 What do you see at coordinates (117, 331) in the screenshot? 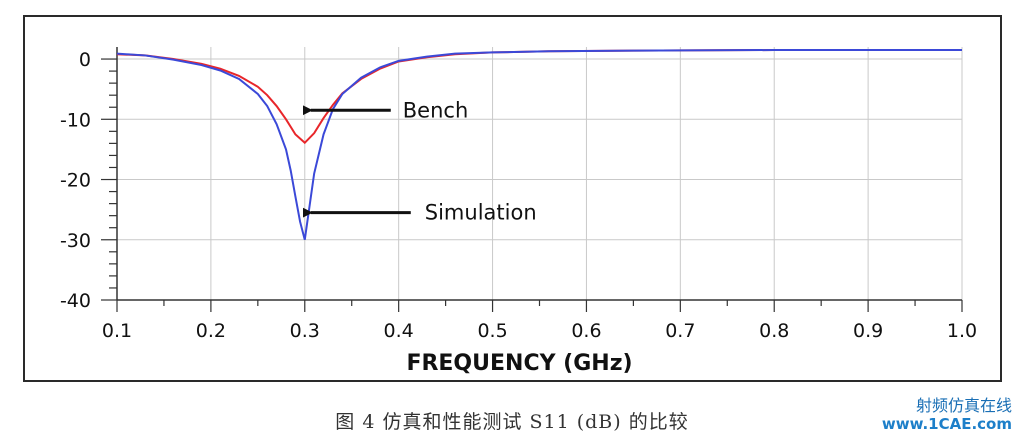
I see `x-tick-label: 0.1` at bounding box center [117, 331].